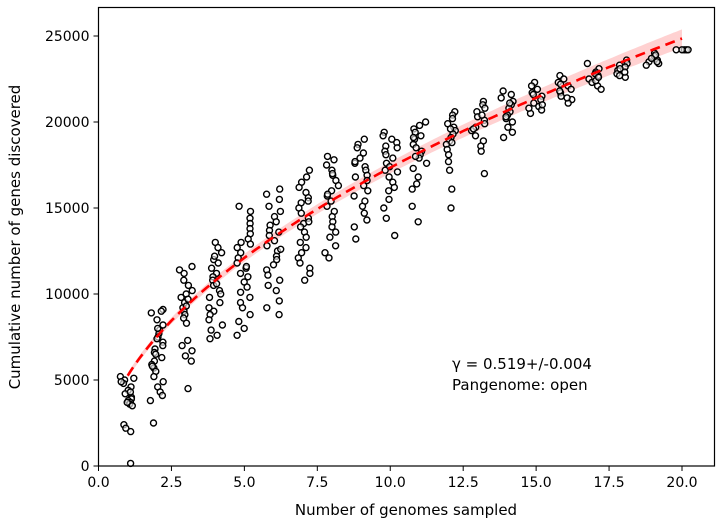 This screenshot has height=531, width=723. Describe the element at coordinates (244, 483) in the screenshot. I see `x-tick-label: 5.0` at that location.